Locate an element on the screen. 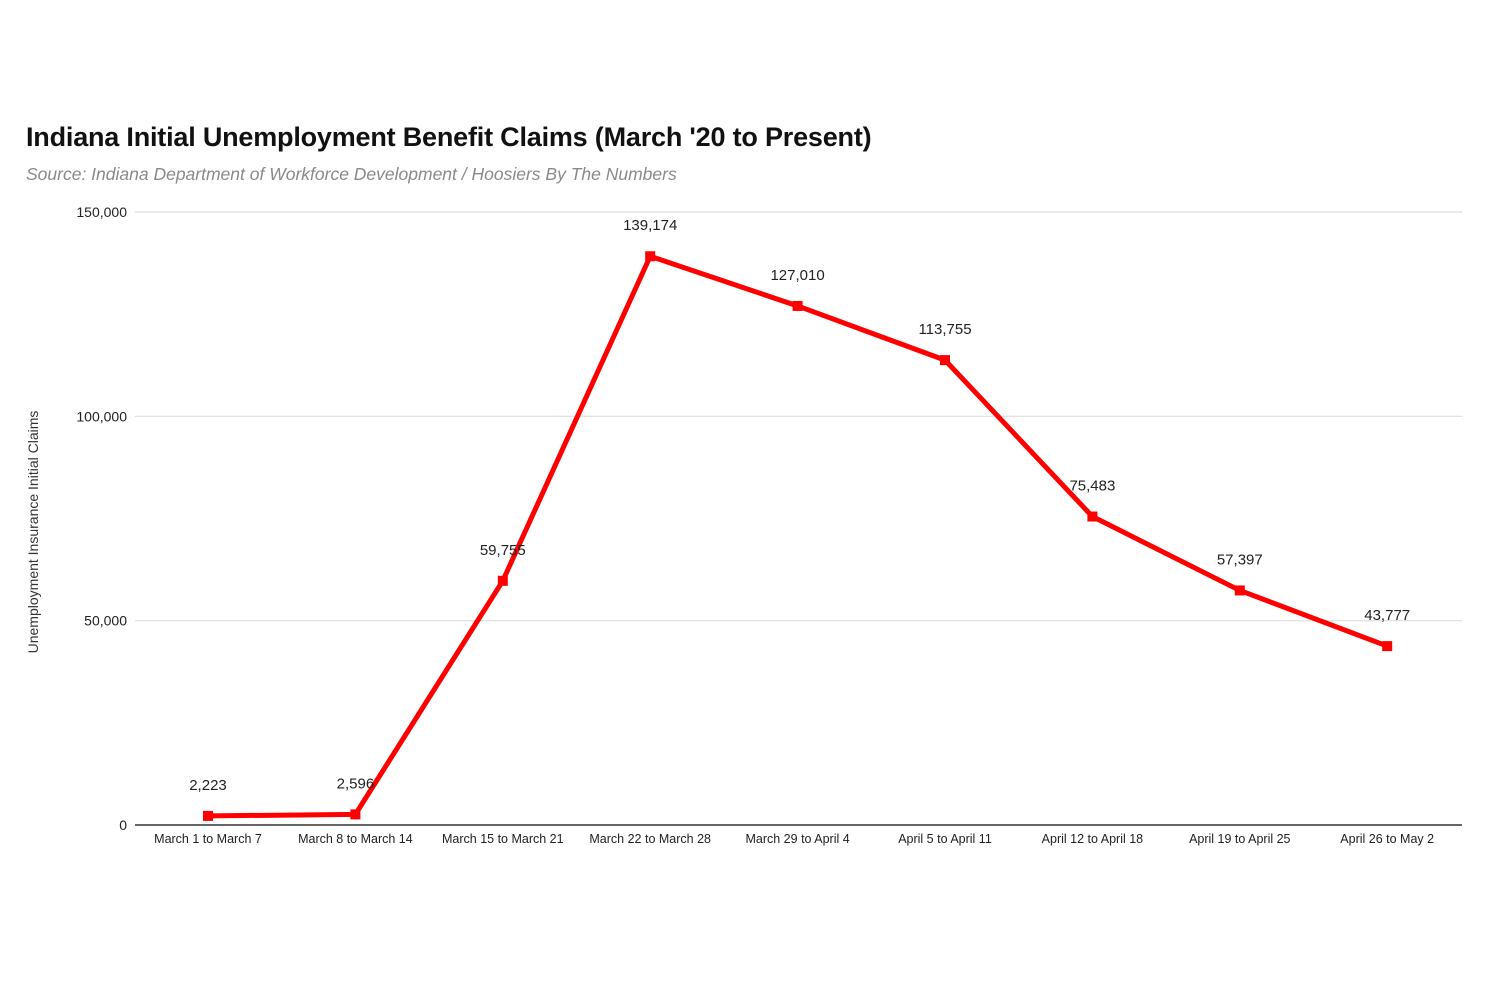 This screenshot has width=1500, height=1000. data-label: 2,223 is located at coordinates (208, 785).